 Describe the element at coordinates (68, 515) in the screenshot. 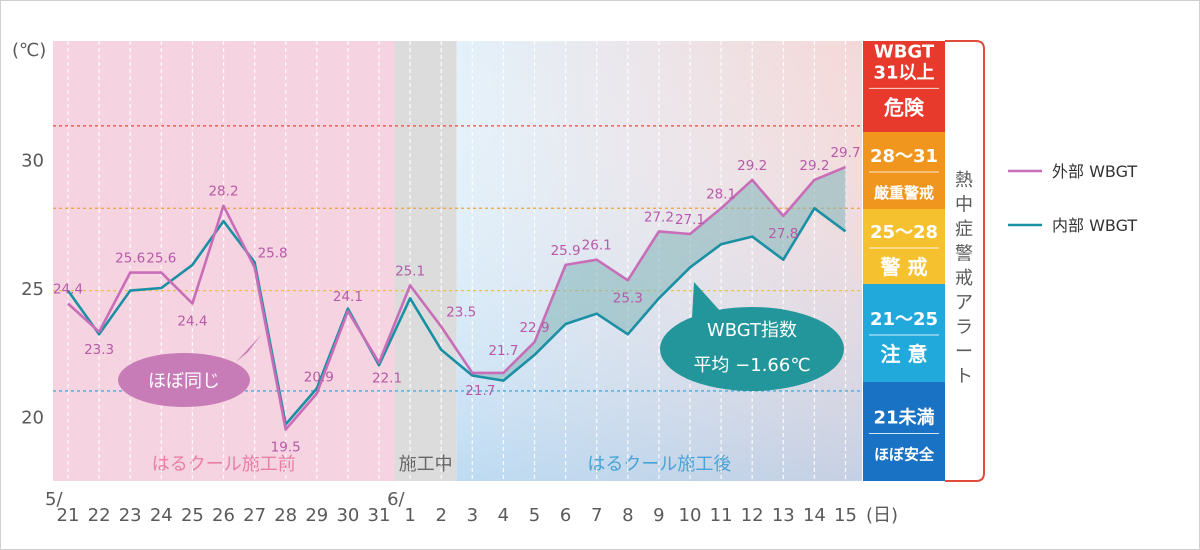

I see `x-tick-label: 21` at that location.